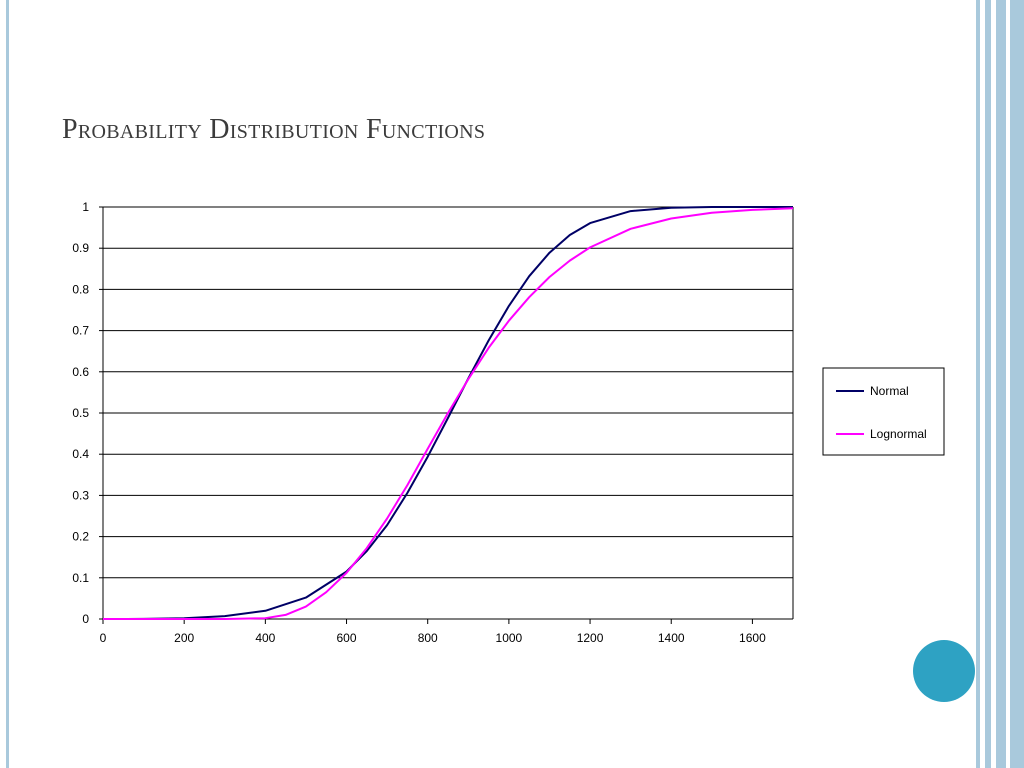 Image resolution: width=1024 pixels, height=768 pixels. Describe the element at coordinates (347, 638) in the screenshot. I see `x-tick-label: 600` at that location.